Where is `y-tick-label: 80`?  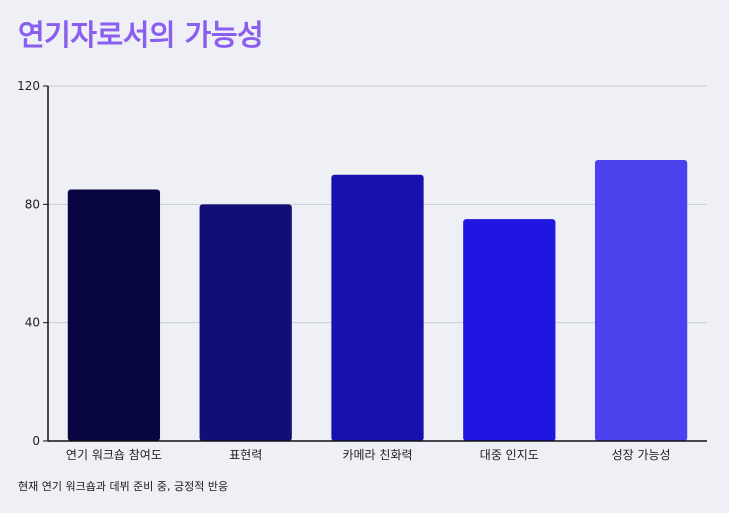
y-tick-label: 80 is located at coordinates (32, 204).